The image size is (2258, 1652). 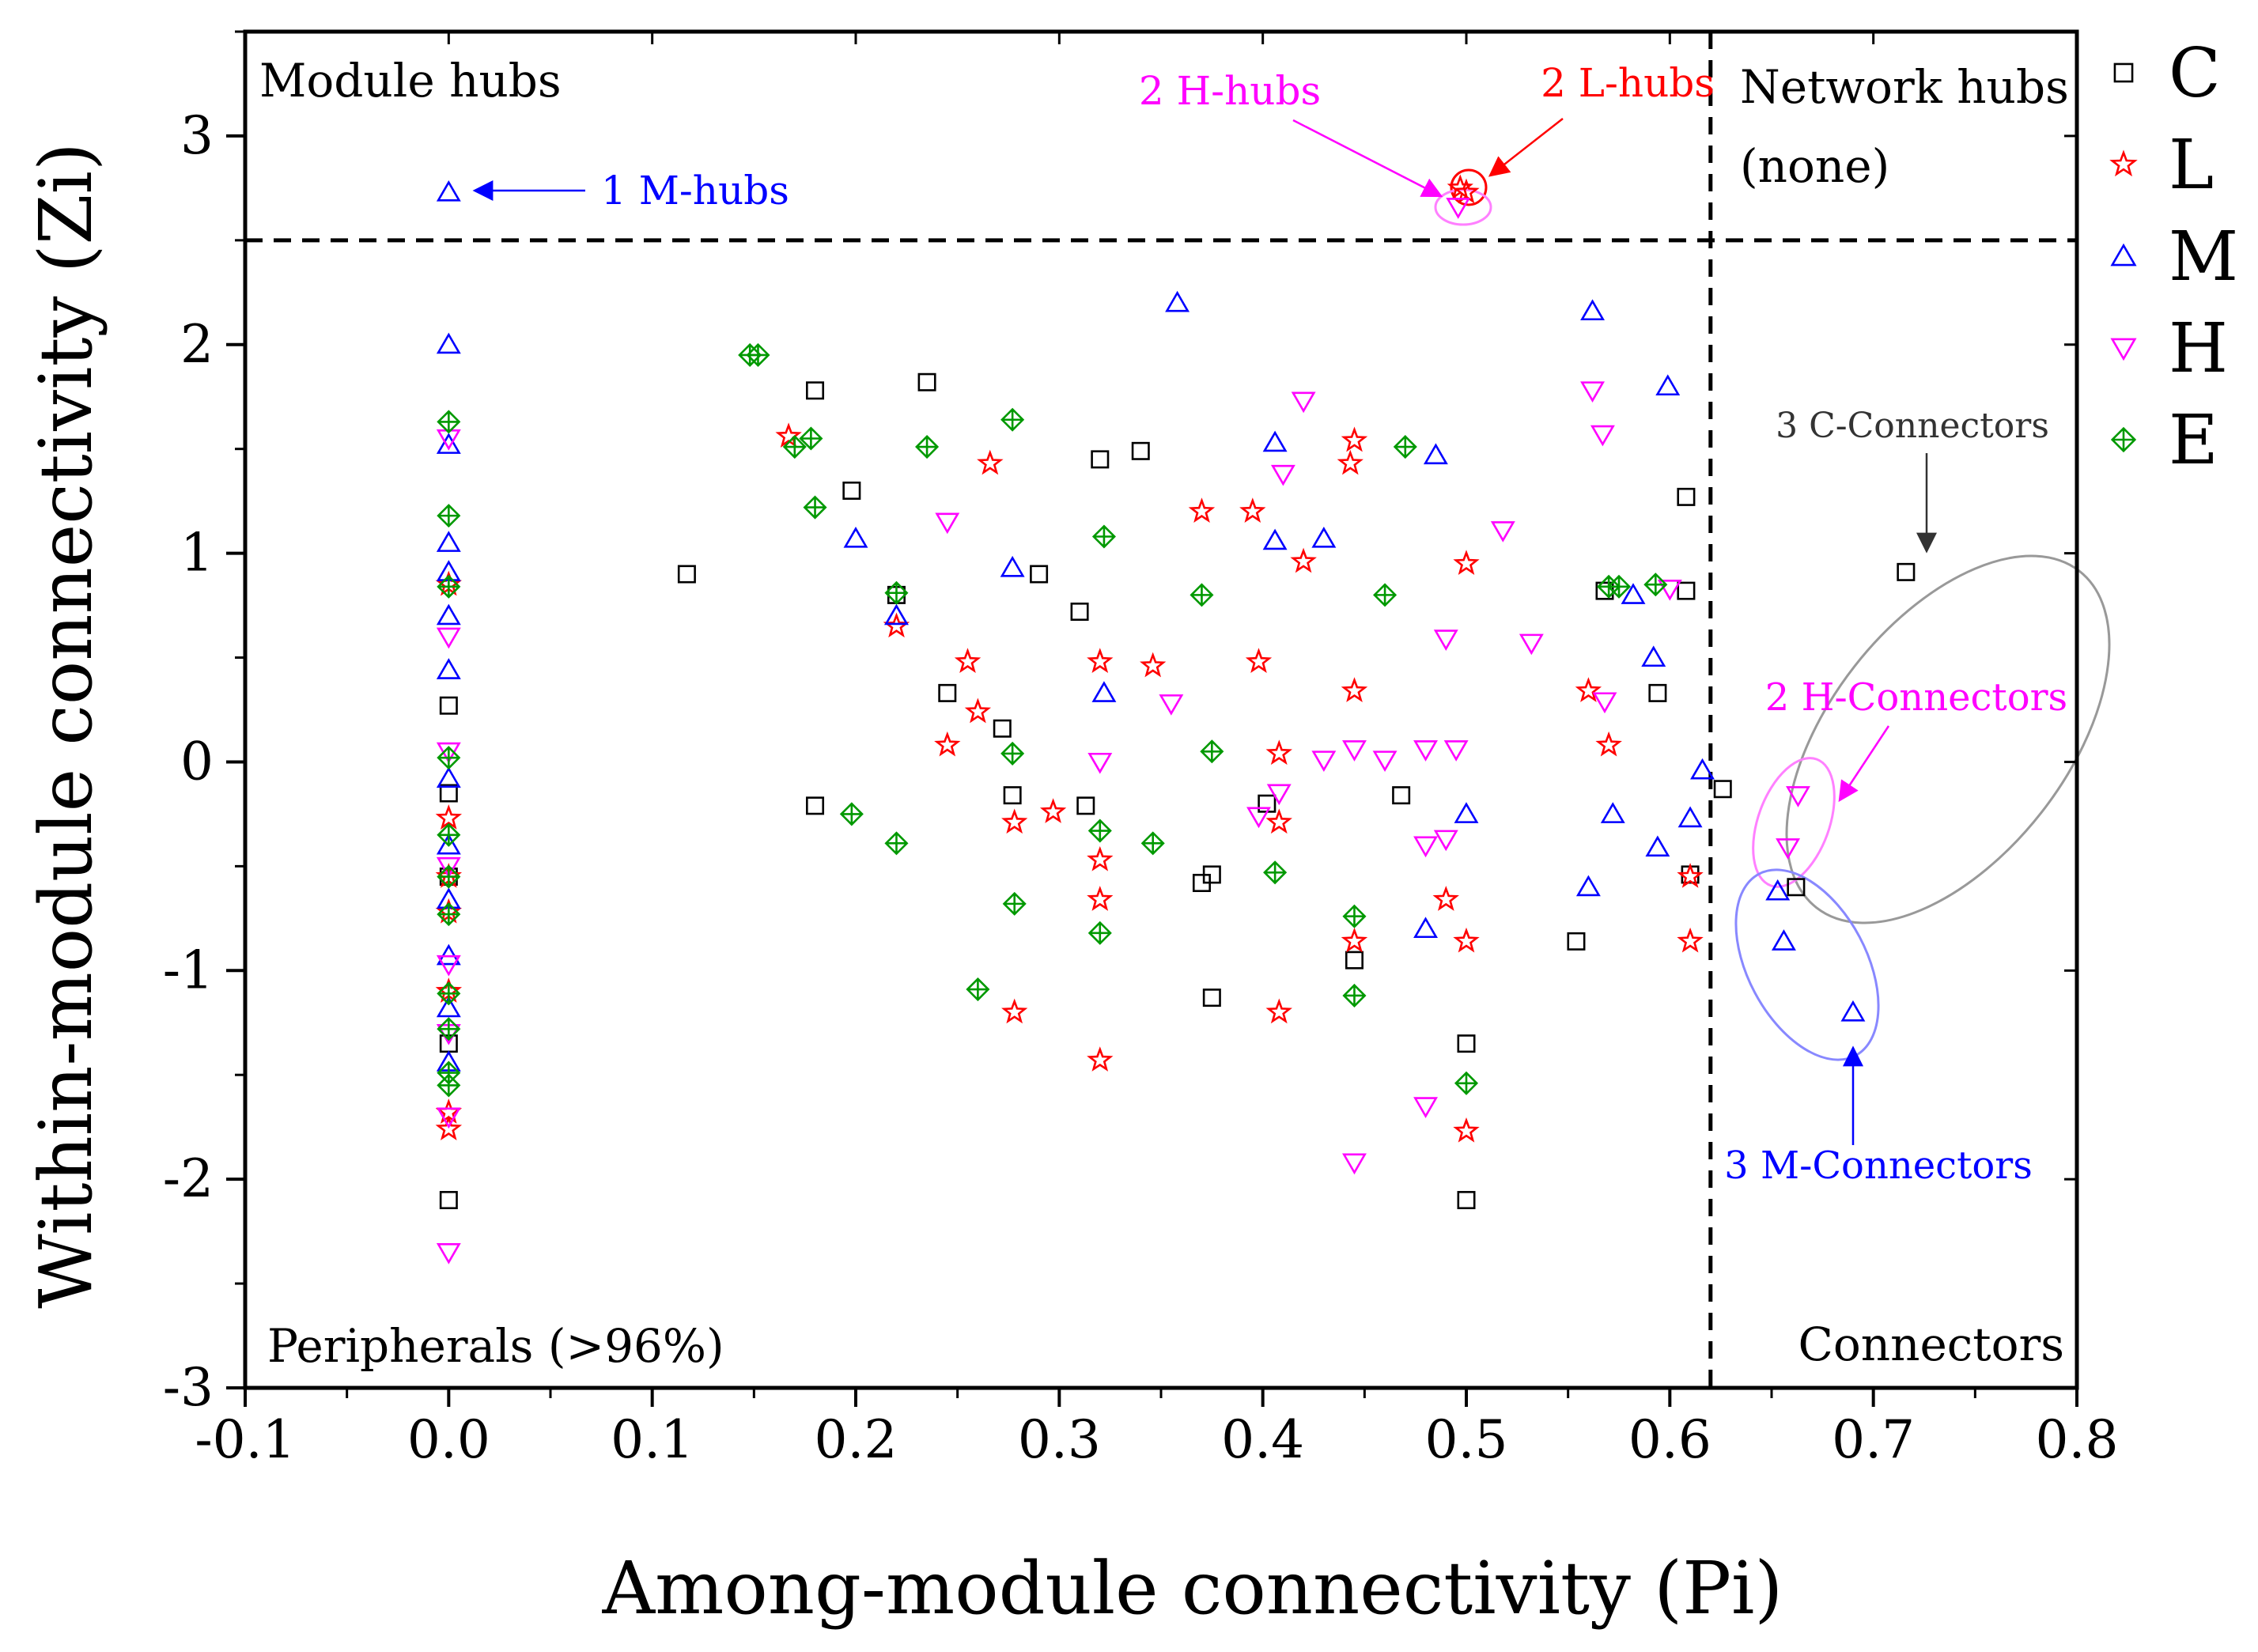 What do you see at coordinates (2123, 163) in the screenshot?
I see `legend-marker-L` at bounding box center [2123, 163].